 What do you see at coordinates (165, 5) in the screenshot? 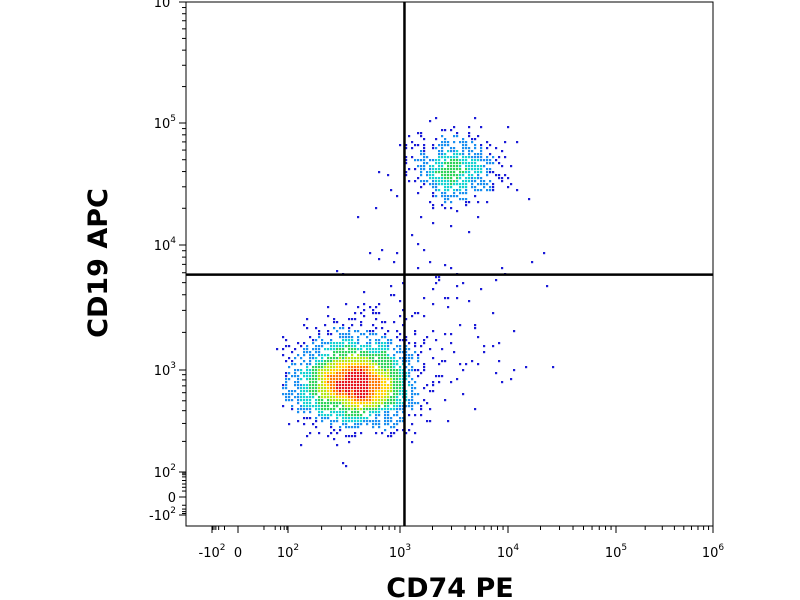
I see `y-tick-label: 106` at bounding box center [165, 5].